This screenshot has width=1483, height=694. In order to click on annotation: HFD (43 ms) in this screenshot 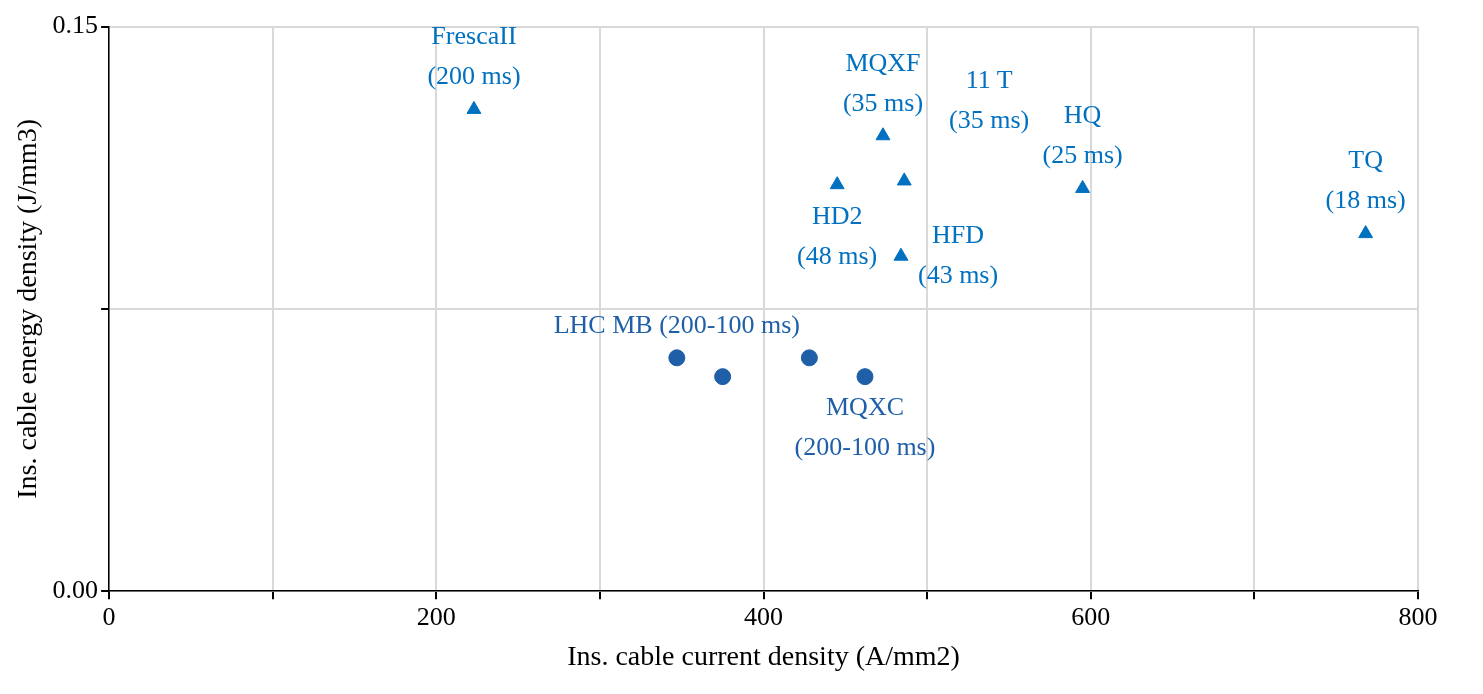, I will do `click(958, 255)`.